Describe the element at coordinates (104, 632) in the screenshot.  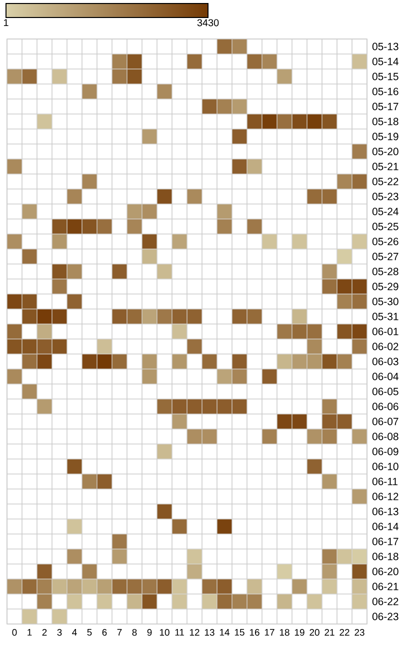
I see `x-tick-label: 6` at that location.